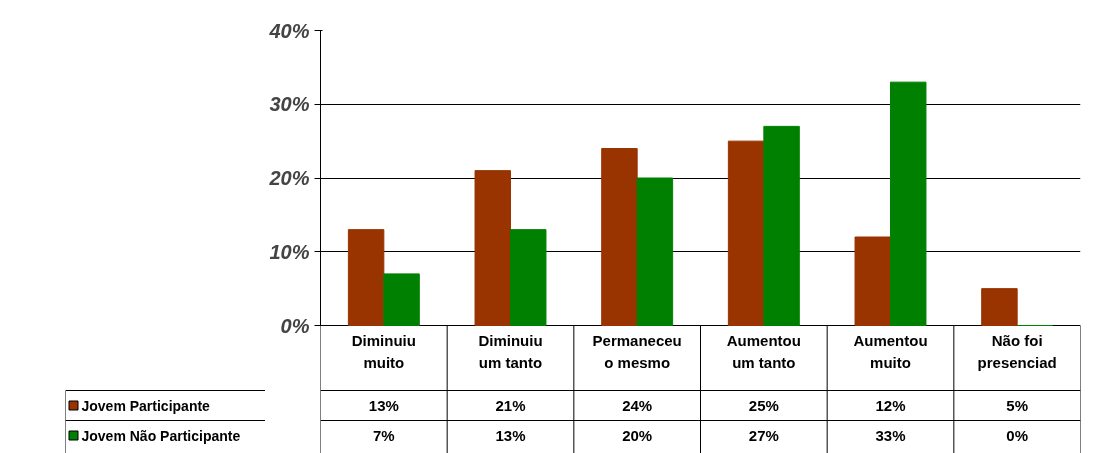 This screenshot has height=453, width=1117. Describe the element at coordinates (637, 351) in the screenshot. I see `x-tick-label: Permaneceu o mesmo` at that location.